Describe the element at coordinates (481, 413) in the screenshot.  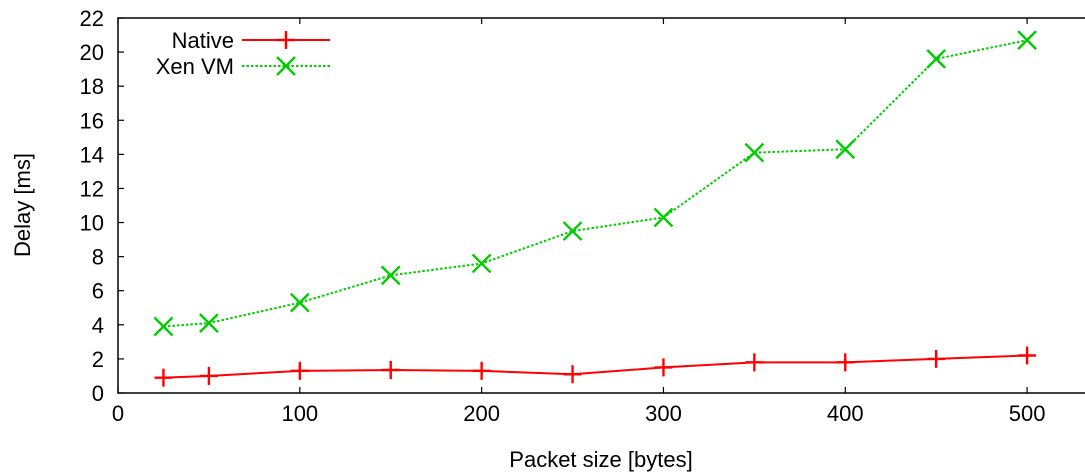
I see `x-tick-label: 200` at that location.